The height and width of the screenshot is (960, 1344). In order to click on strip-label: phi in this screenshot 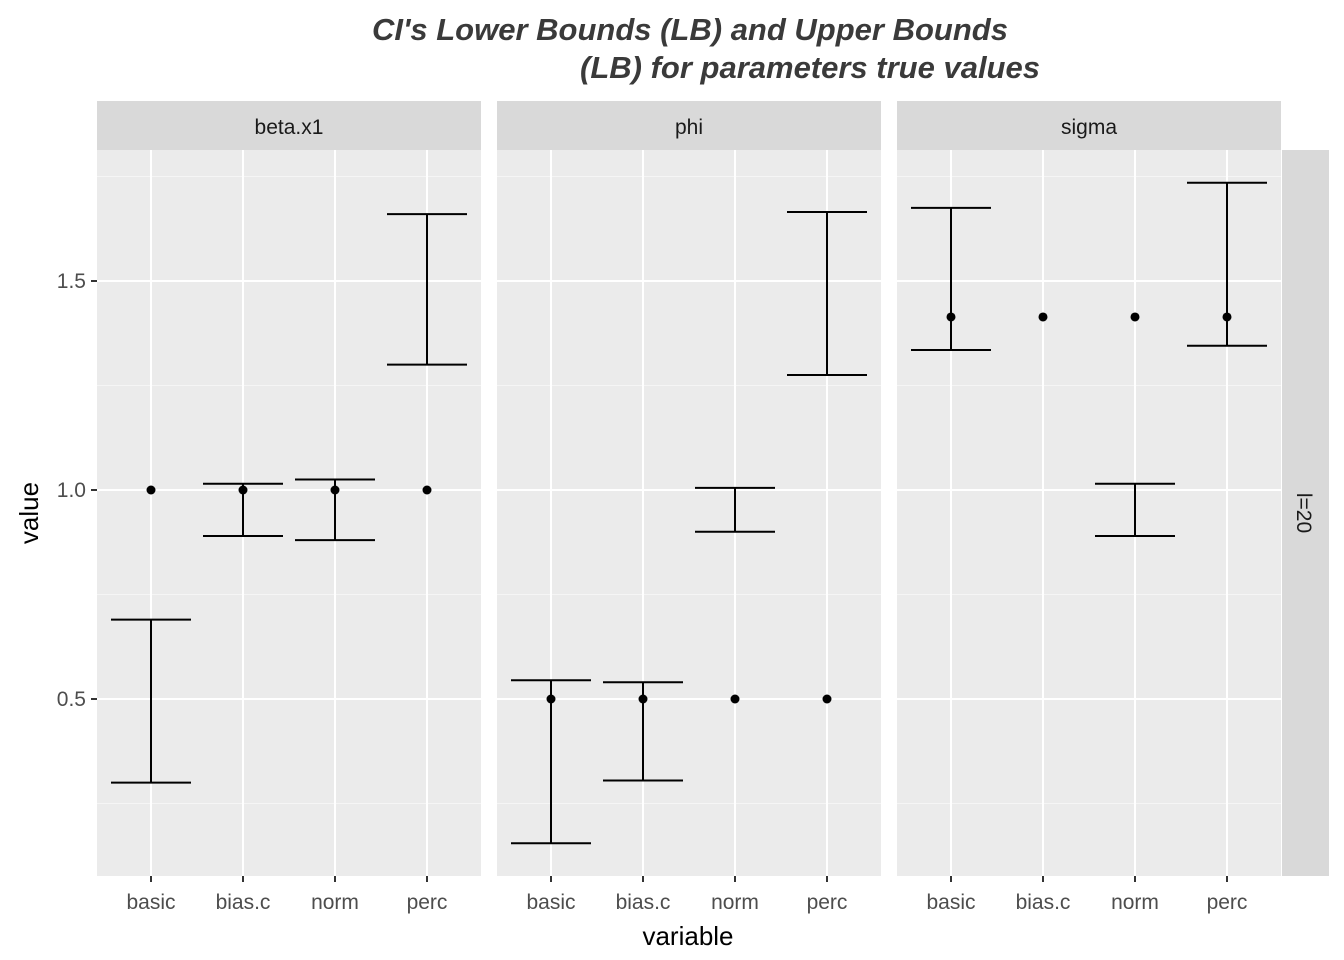, I will do `click(689, 127)`.